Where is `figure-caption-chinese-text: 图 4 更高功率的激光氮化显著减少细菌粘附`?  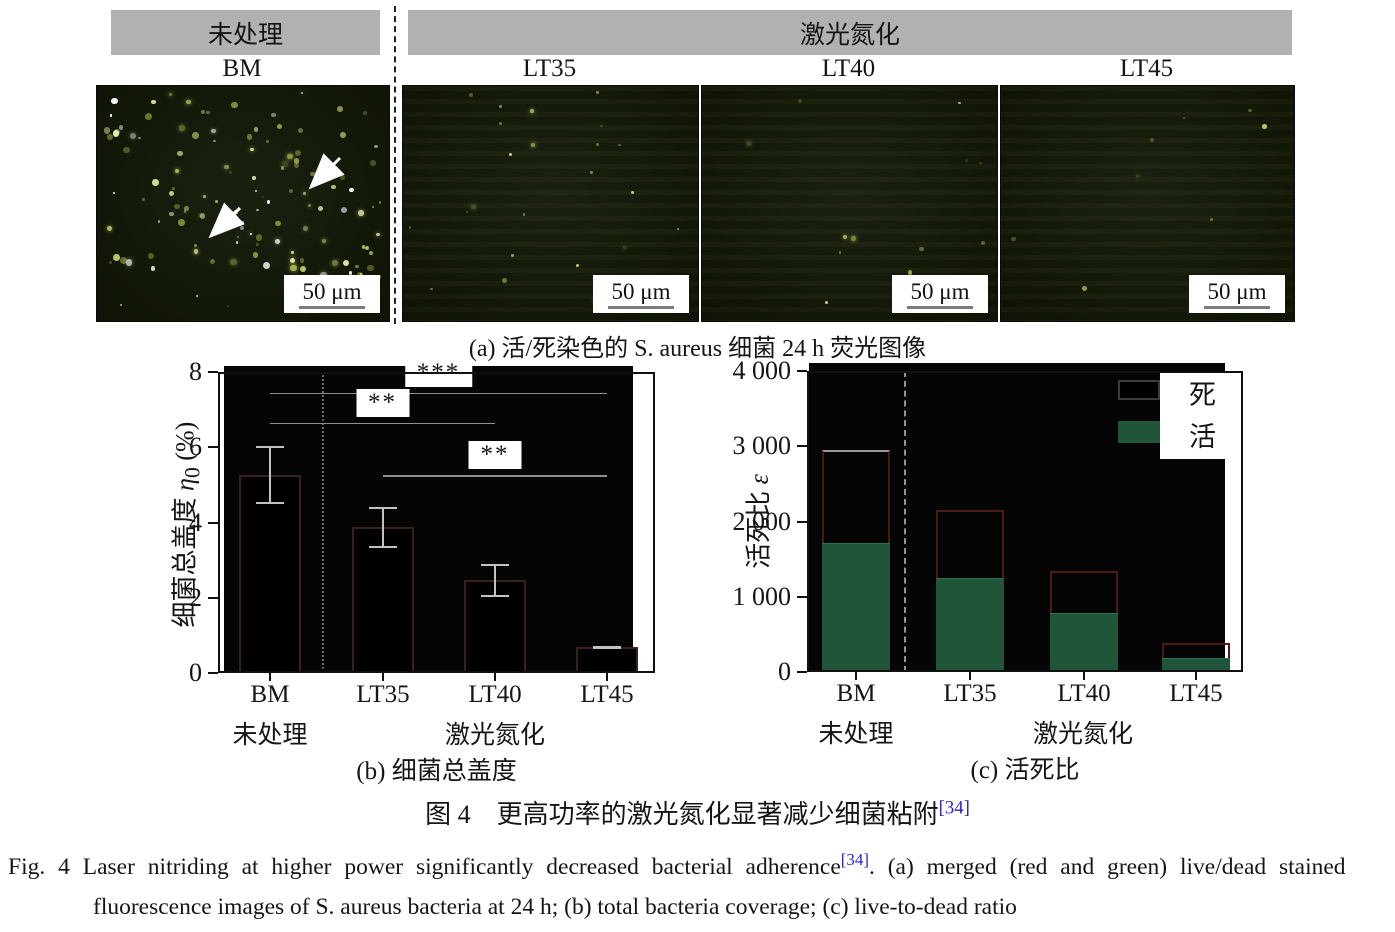
figure-caption-chinese-text: 图 4 更高功率的激光氮化显著减少细菌粘附 is located at coordinates (682, 814).